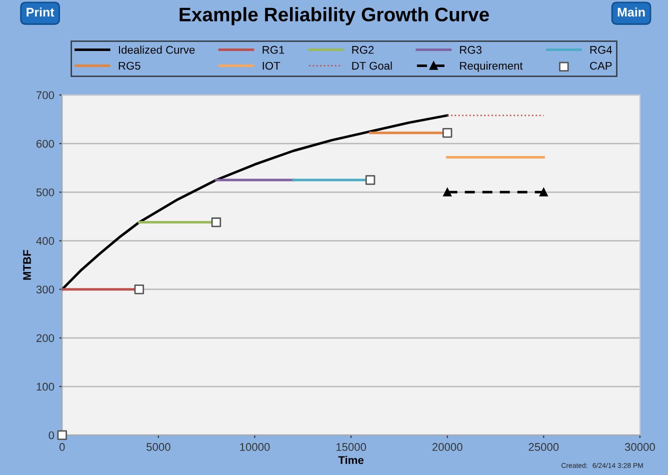 Image resolution: width=668 pixels, height=475 pixels. I want to click on y-tick-label: 300, so click(45, 290).